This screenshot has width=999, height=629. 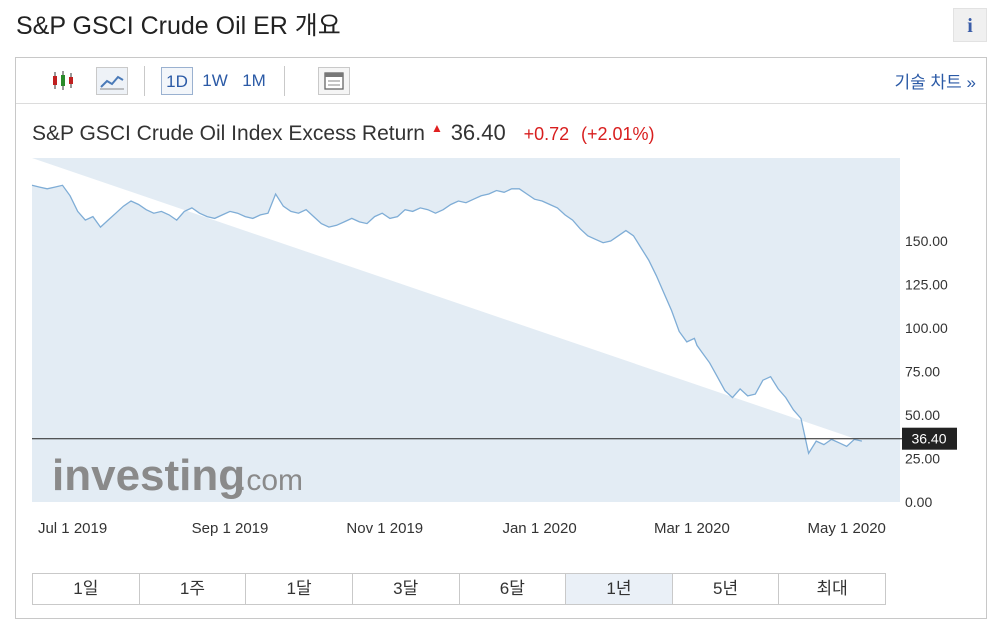 What do you see at coordinates (72, 528) in the screenshot?
I see `x-tick-label: Jul 1 2019` at bounding box center [72, 528].